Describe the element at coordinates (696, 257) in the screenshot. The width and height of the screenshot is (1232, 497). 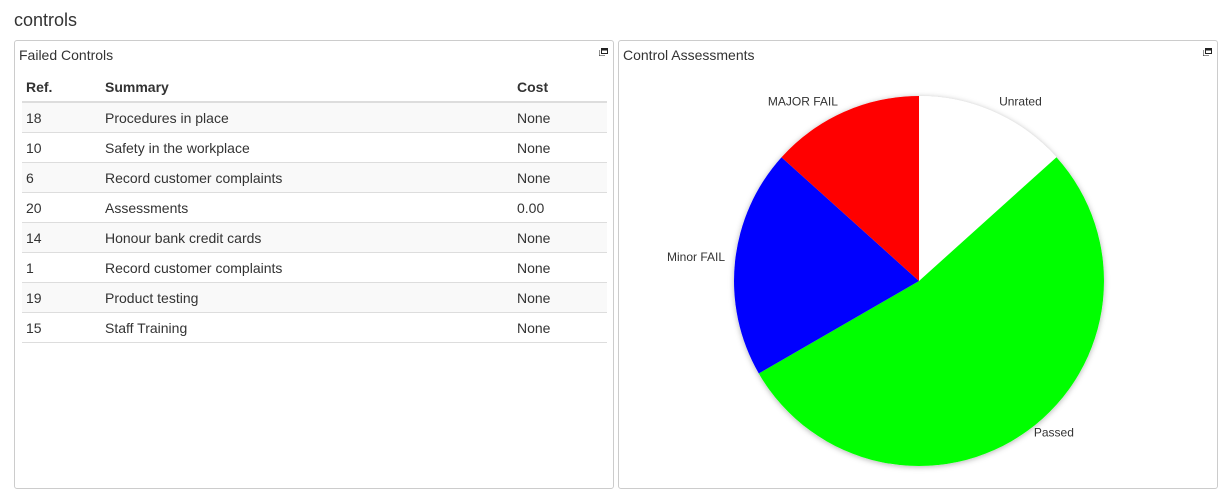
I see `pie-label: Minor FAIL` at that location.